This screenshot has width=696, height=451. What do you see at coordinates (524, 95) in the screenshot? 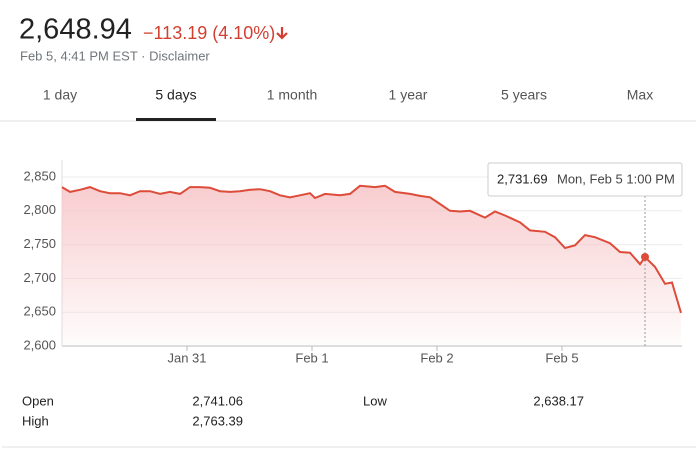
I see `range-tab: 5 years` at bounding box center [524, 95].